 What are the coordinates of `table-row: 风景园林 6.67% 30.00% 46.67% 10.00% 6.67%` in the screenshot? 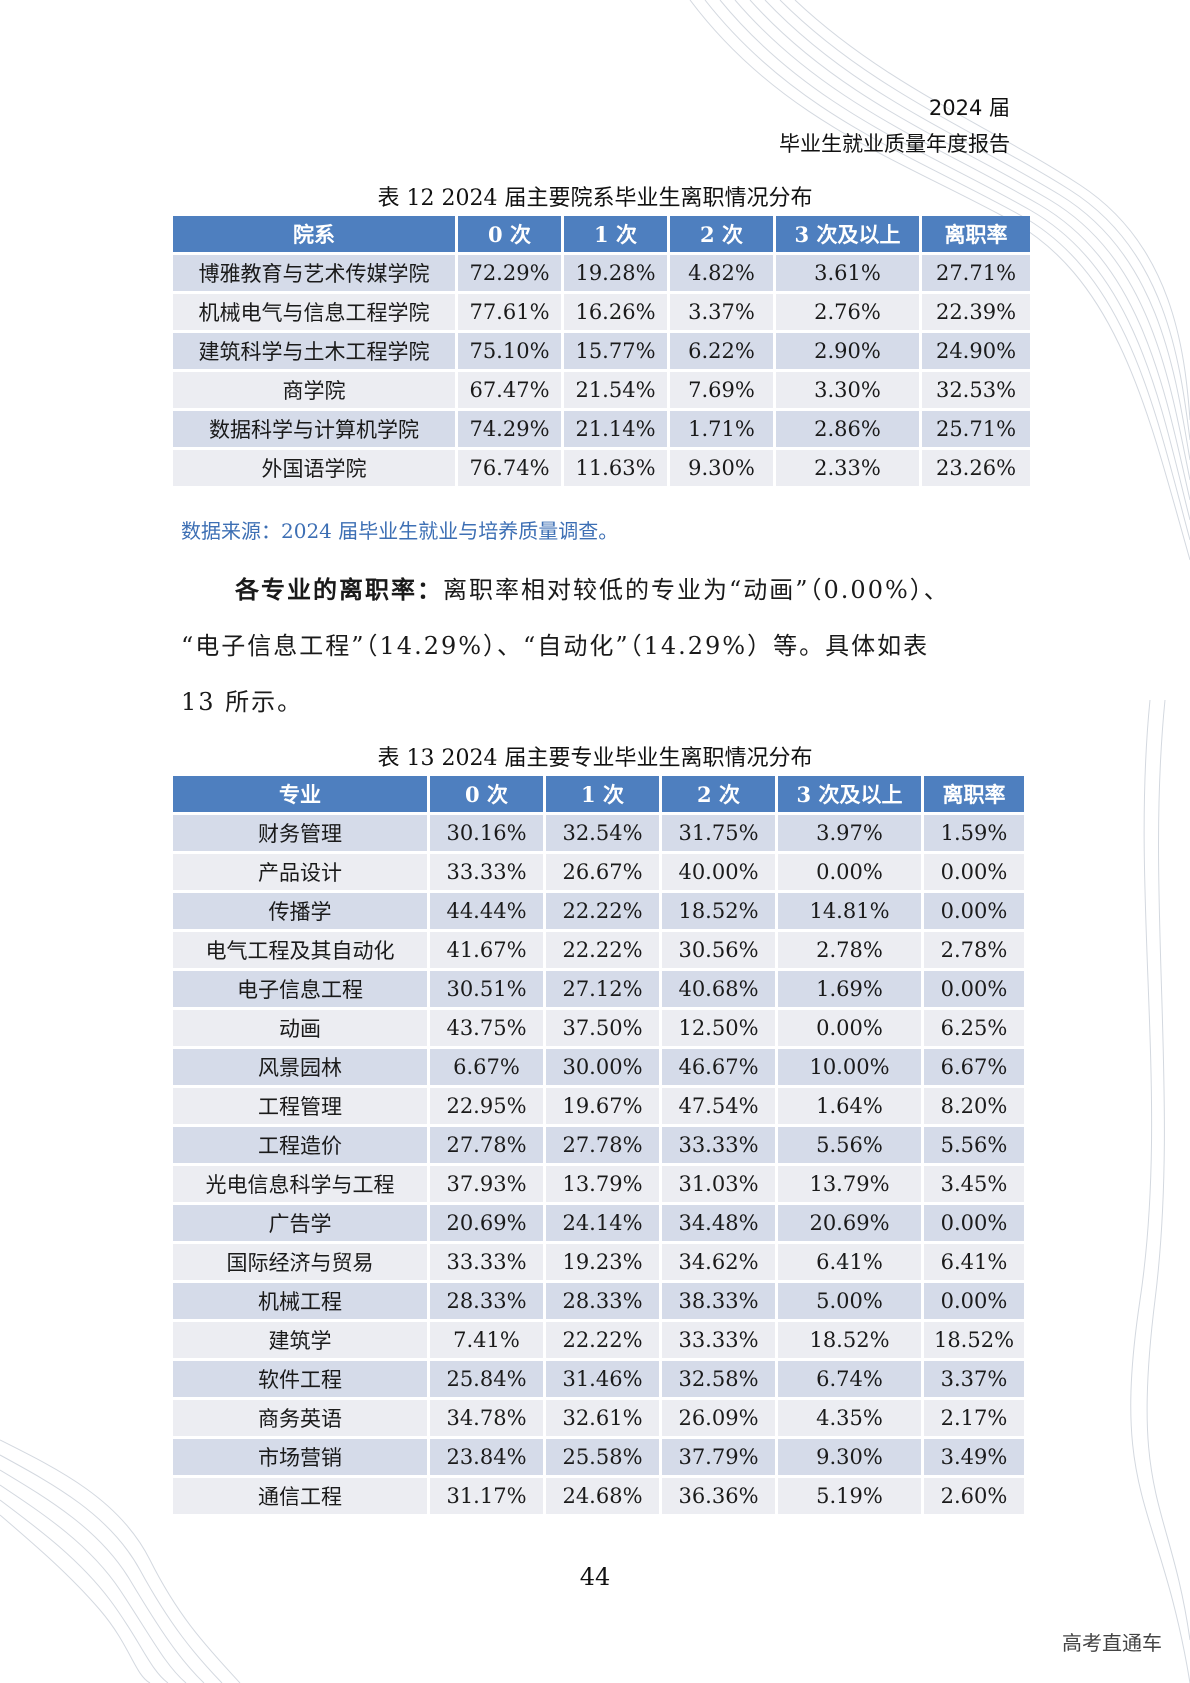 It's located at (598, 1067).